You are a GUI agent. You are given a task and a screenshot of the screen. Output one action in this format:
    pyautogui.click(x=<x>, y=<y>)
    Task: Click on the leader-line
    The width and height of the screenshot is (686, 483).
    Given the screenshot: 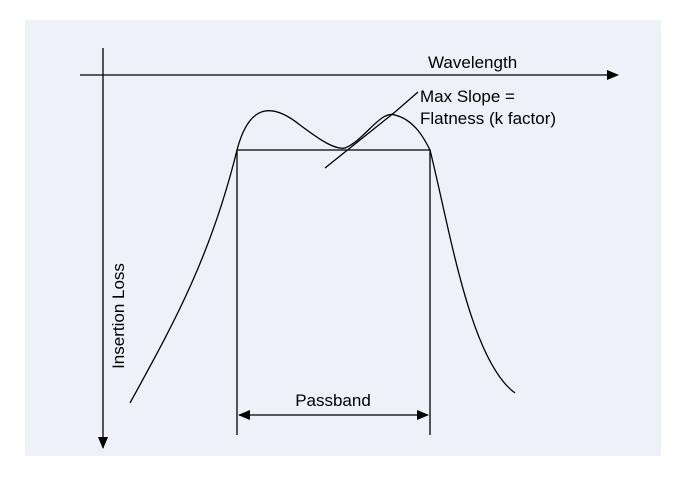 What is the action you would take?
    pyautogui.click(x=406, y=102)
    